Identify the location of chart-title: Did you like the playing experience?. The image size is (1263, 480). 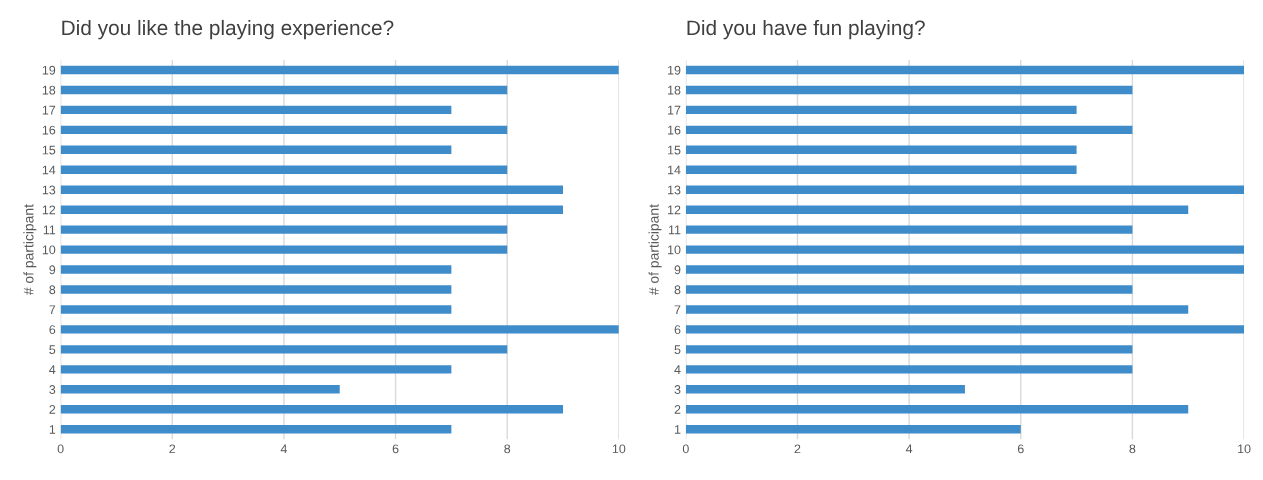
(228, 29).